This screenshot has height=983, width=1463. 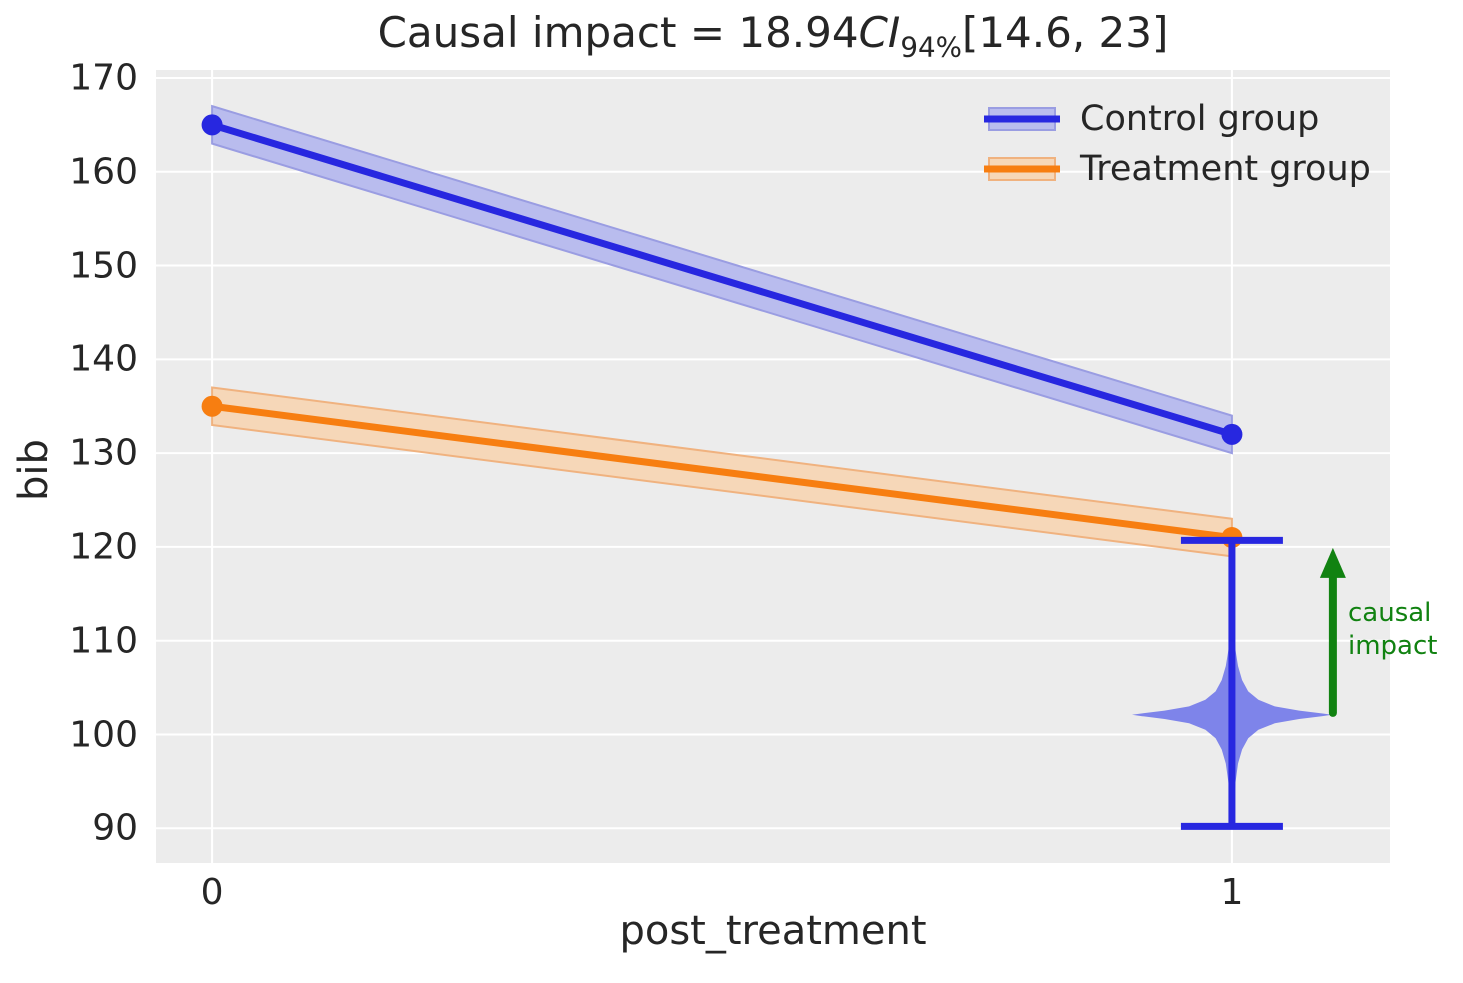 I want to click on treatment-group-legend-key, so click(x=1022, y=169).